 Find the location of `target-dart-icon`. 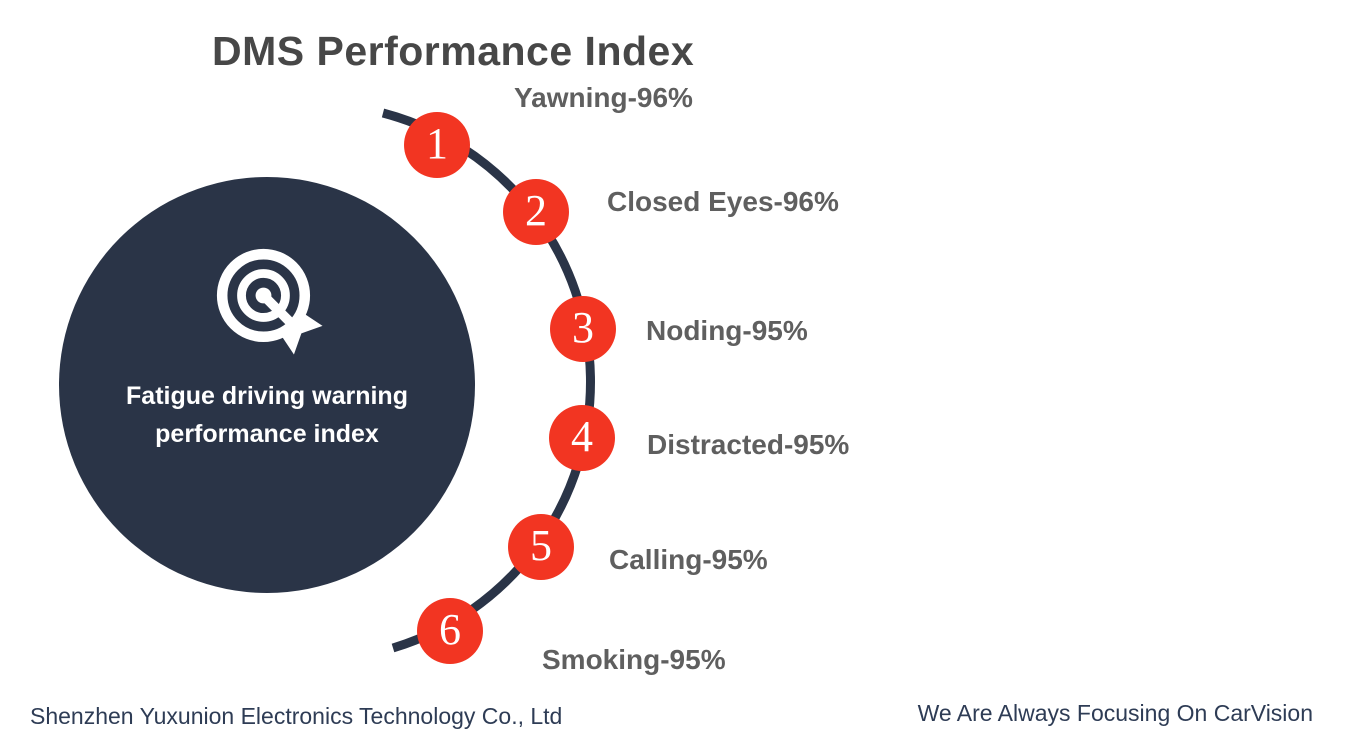

target-dart-icon is located at coordinates (269, 301).